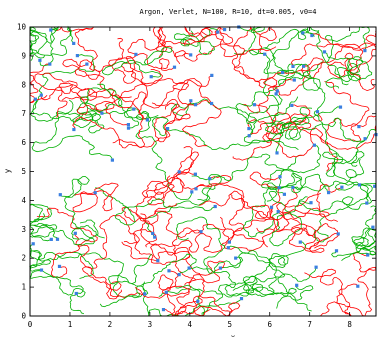 Image resolution: width=380 pixels, height=337 pixels. Describe the element at coordinates (30, 324) in the screenshot. I see `x-tick-label: 0` at that location.